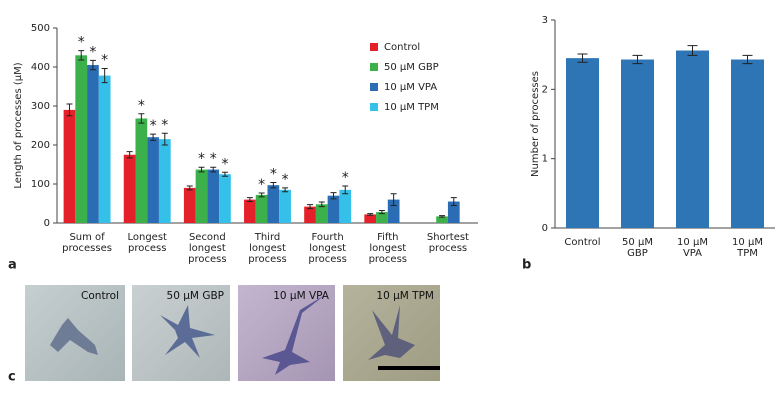 Image resolution: width=783 pixels, height=400 pixels. What do you see at coordinates (545, 159) in the screenshot?
I see `y-tick-label: 1` at bounding box center [545, 159].